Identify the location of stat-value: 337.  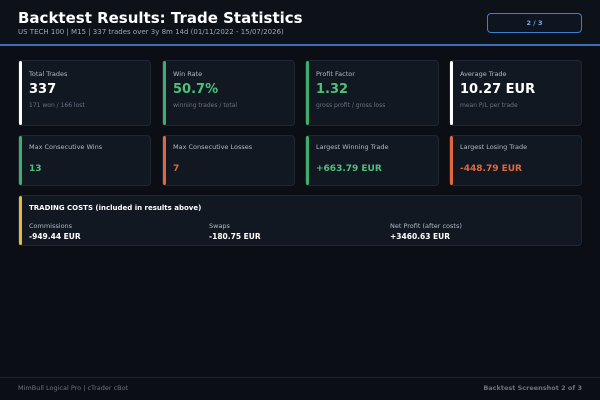
(43, 89).